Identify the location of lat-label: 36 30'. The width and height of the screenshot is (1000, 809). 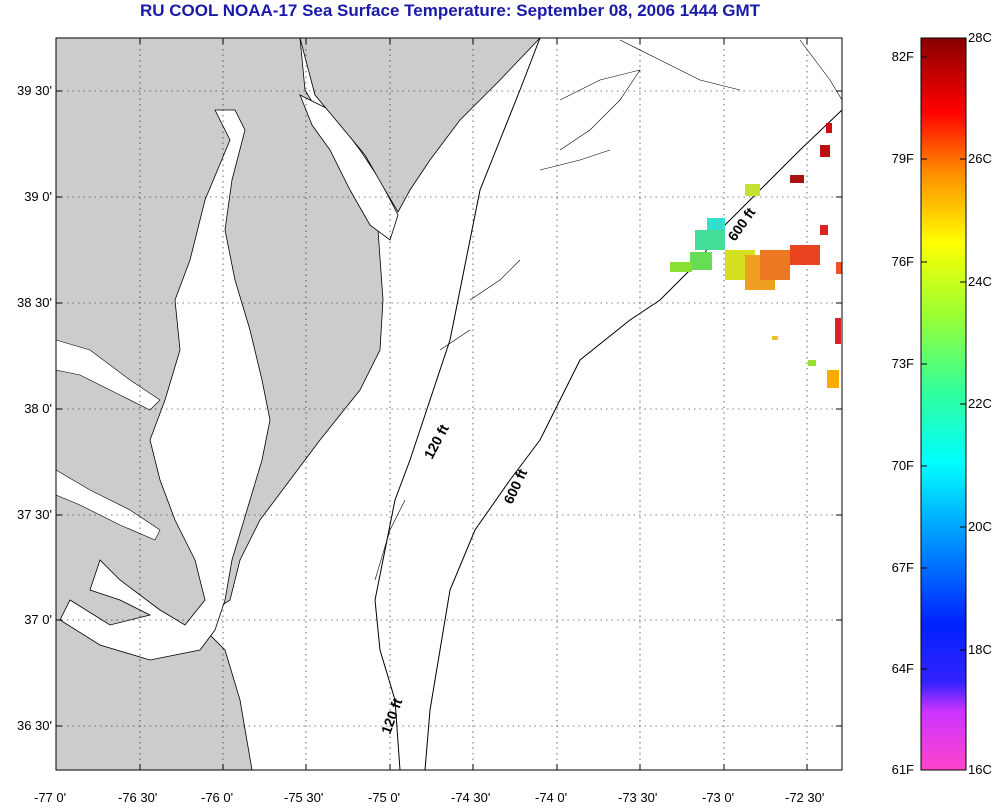
(34, 725).